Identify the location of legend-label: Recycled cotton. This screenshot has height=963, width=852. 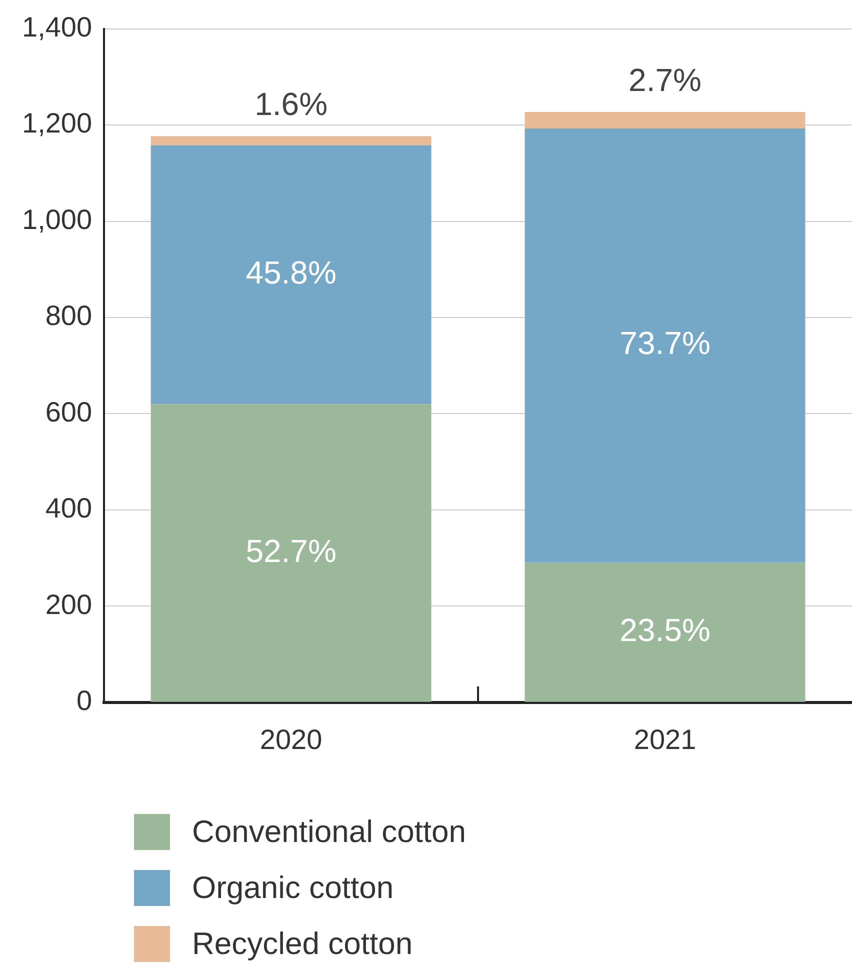
(302, 944).